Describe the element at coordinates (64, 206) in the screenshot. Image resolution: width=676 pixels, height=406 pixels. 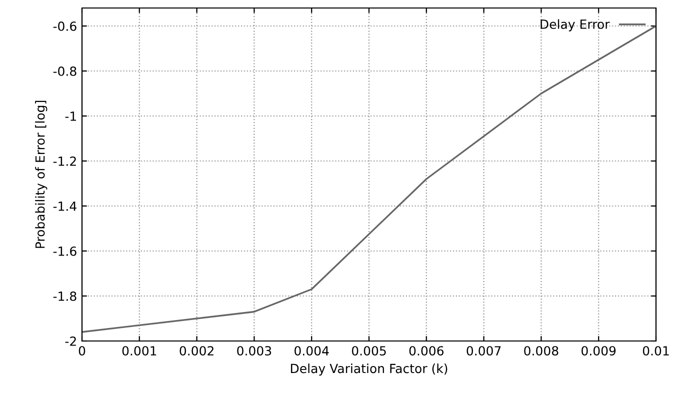
I see `y-tick-label: -1.4` at that location.